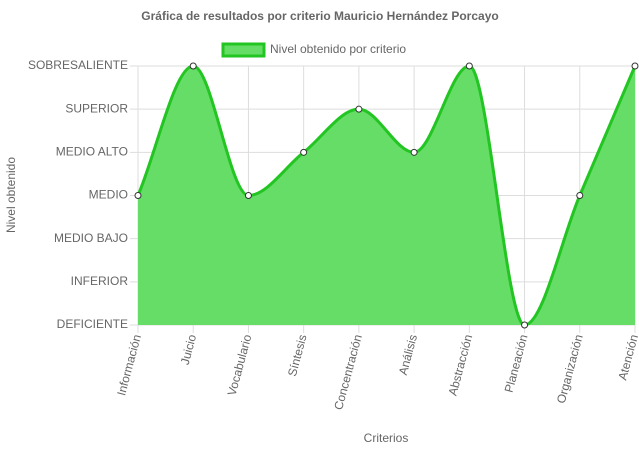 This screenshot has height=452, width=639. I want to click on x-tick-label: Atención, so click(627, 357).